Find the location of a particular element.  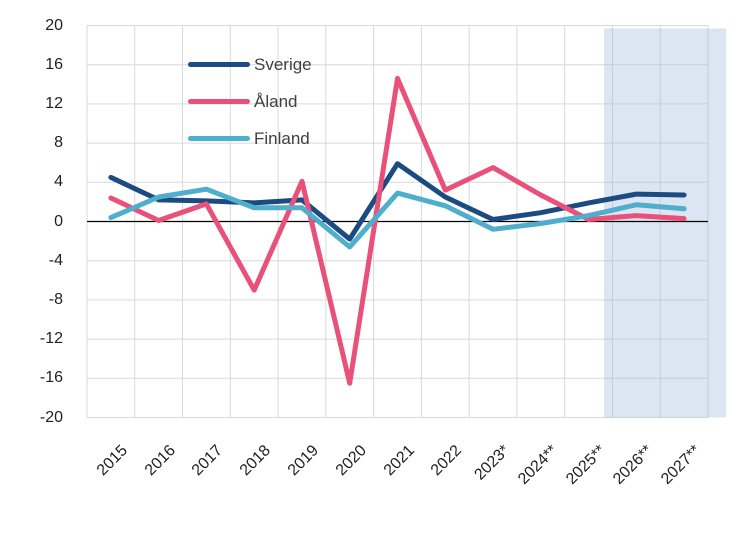

y-tick-label: -12 is located at coordinates (51, 339).